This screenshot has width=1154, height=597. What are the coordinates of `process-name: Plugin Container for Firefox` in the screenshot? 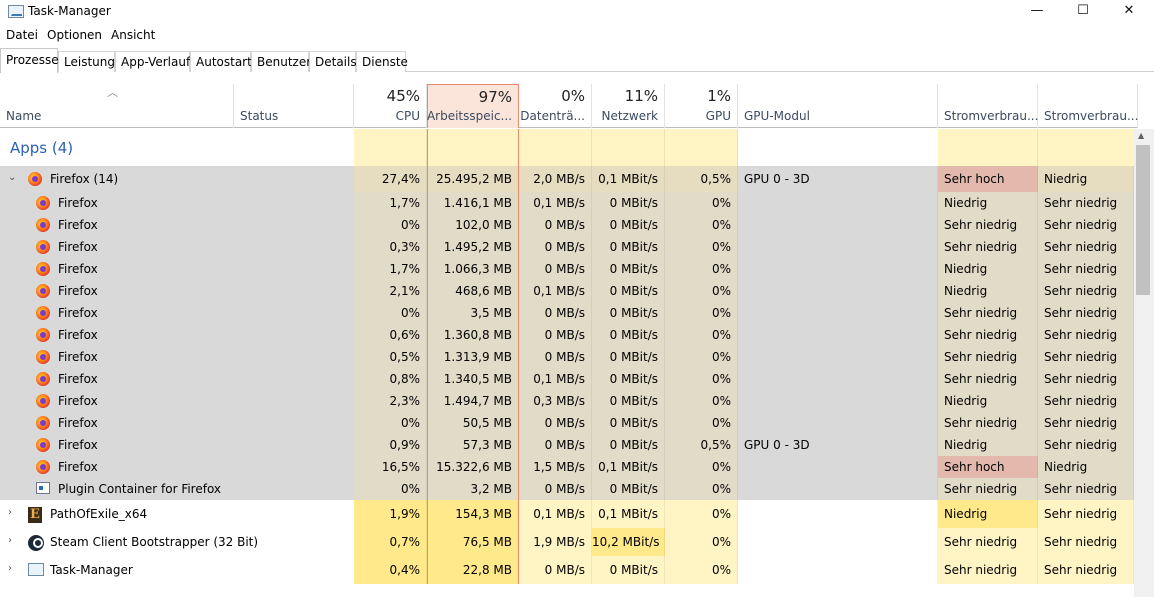 It's located at (140, 489).